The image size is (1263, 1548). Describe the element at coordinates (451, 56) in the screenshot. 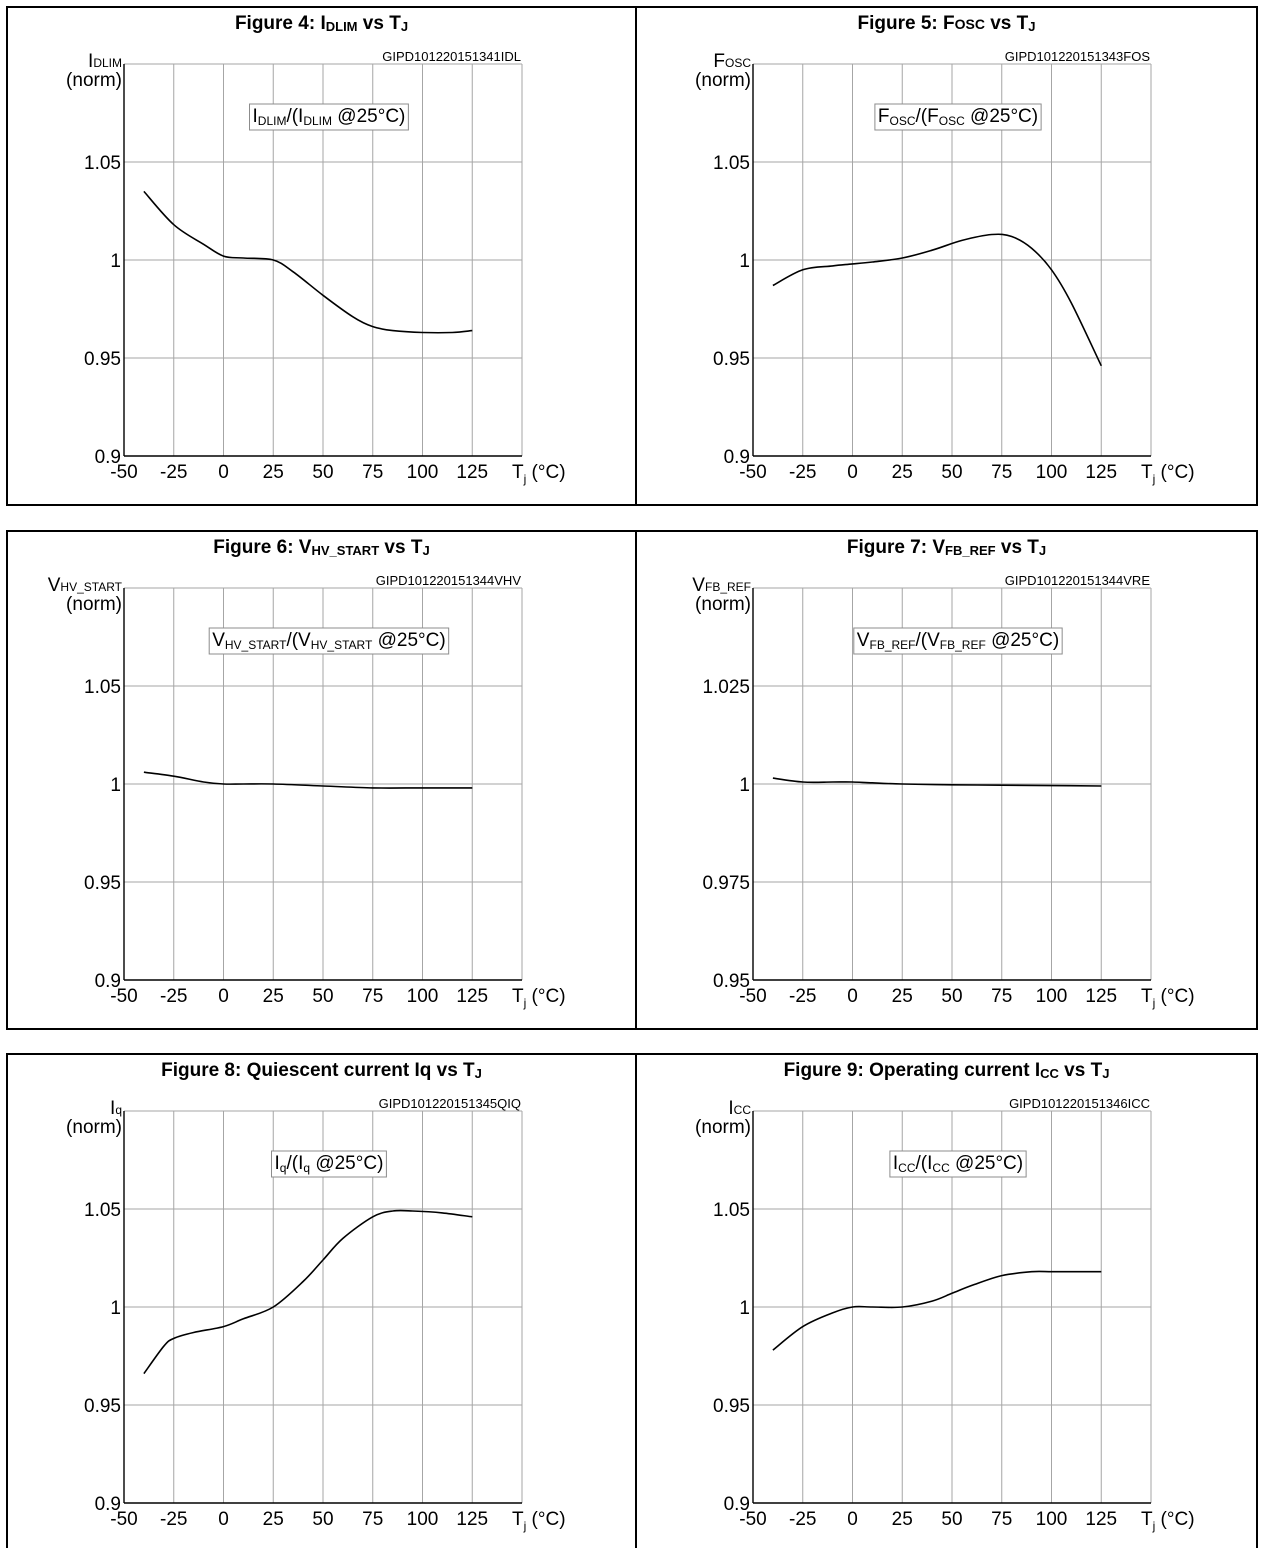

I see `figure-code-label: GIPD101220151341IDL` at that location.